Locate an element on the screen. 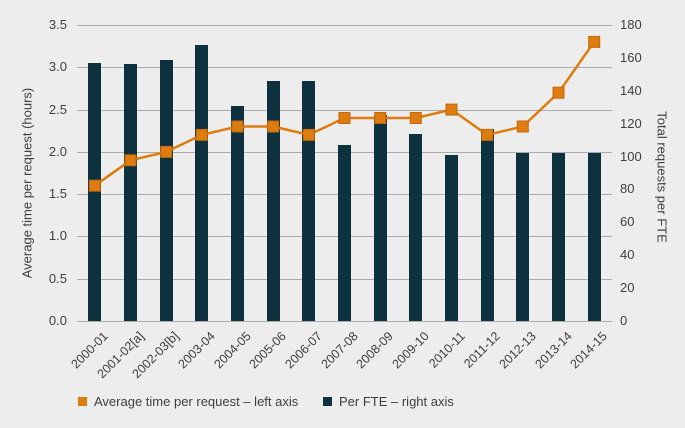 This screenshot has height=428, width=685. left-tick-3.0: 3.0 is located at coordinates (57, 67).